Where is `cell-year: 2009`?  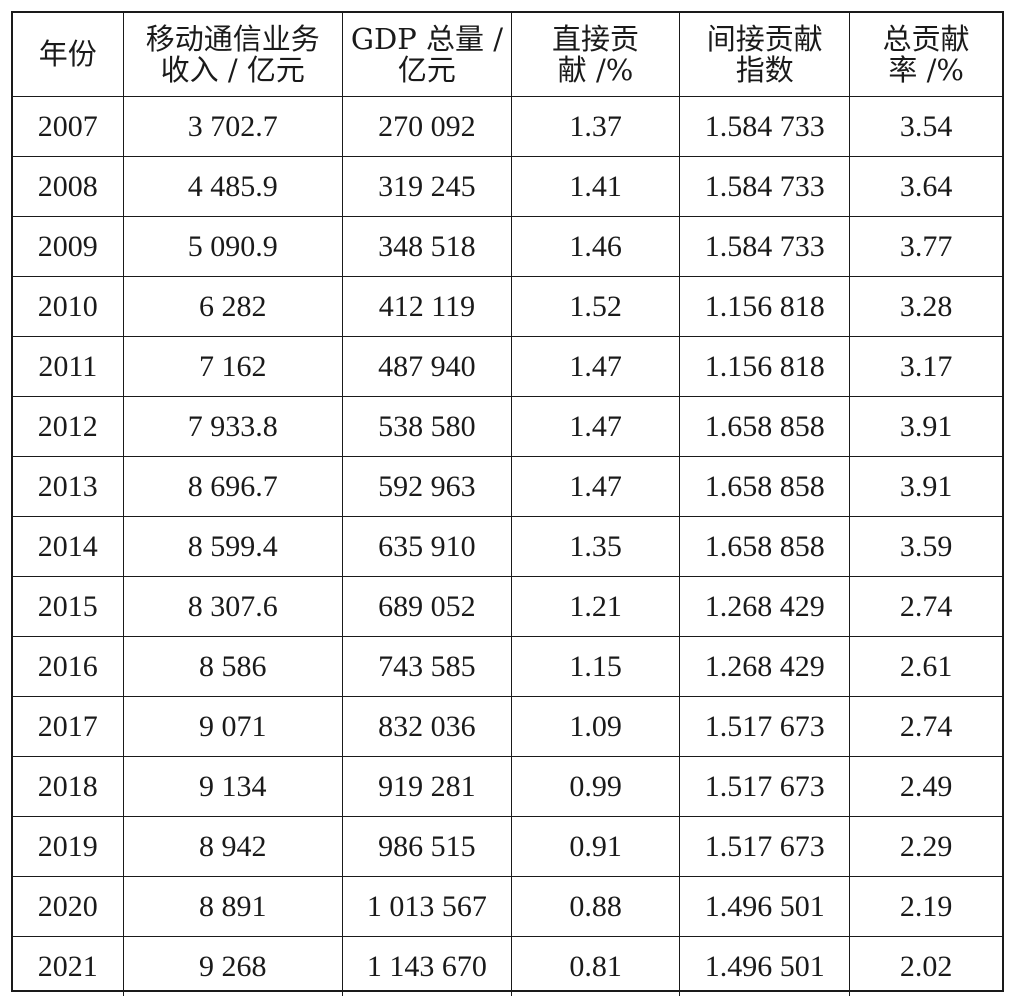 cell-year: 2009 is located at coordinates (68, 246).